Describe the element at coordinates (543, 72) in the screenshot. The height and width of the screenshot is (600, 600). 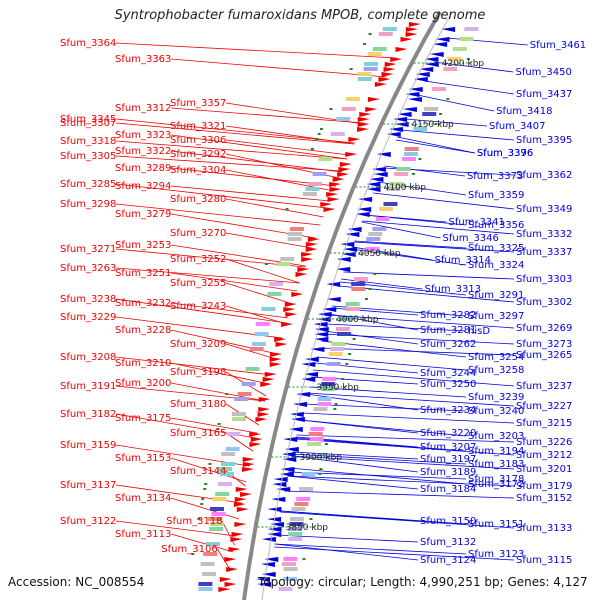
I see `reverse-gene-label: Sfum_3450` at that location.